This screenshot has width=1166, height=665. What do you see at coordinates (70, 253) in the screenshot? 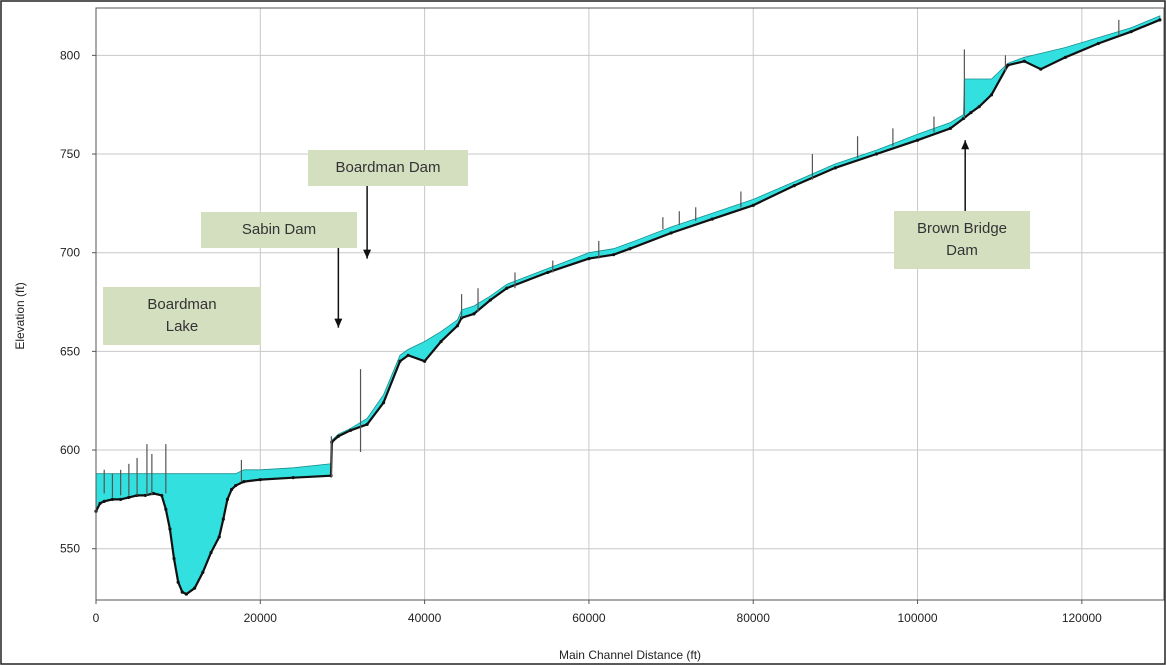
I see `y-tick-label: 700` at bounding box center [70, 253].